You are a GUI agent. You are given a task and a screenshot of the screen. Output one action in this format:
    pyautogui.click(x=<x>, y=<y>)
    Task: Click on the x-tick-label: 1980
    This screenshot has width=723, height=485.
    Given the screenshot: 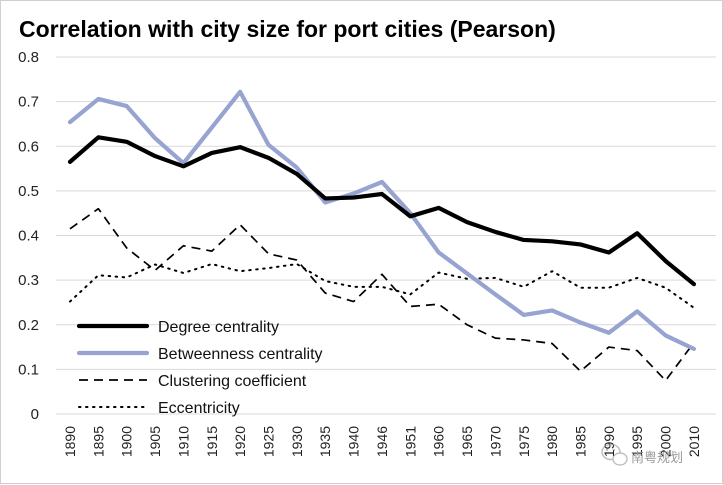 What is the action you would take?
    pyautogui.click(x=552, y=441)
    